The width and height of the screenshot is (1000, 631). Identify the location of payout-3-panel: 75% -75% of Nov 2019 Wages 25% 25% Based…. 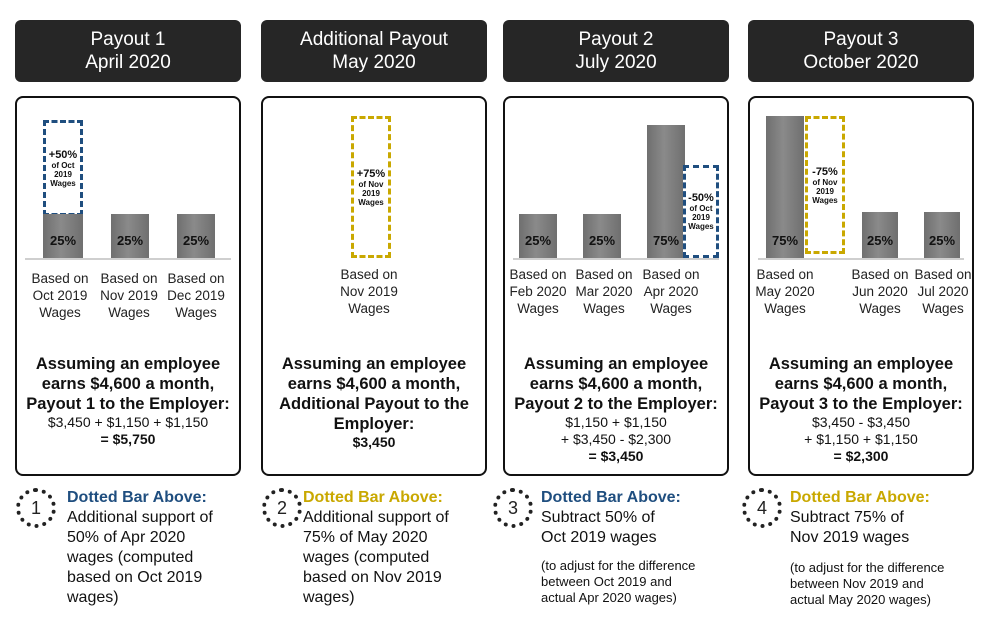
(861, 286).